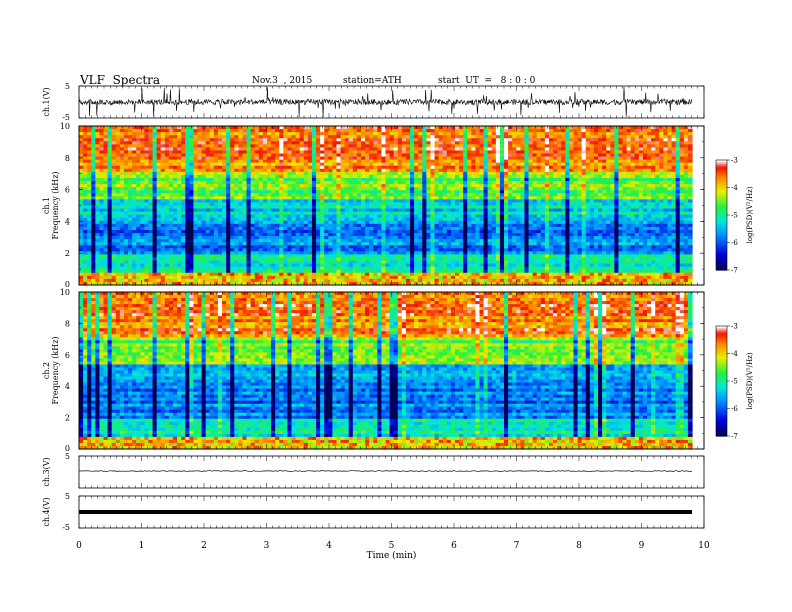  Describe the element at coordinates (329, 546) in the screenshot. I see `x-tick-label: 4` at that location.